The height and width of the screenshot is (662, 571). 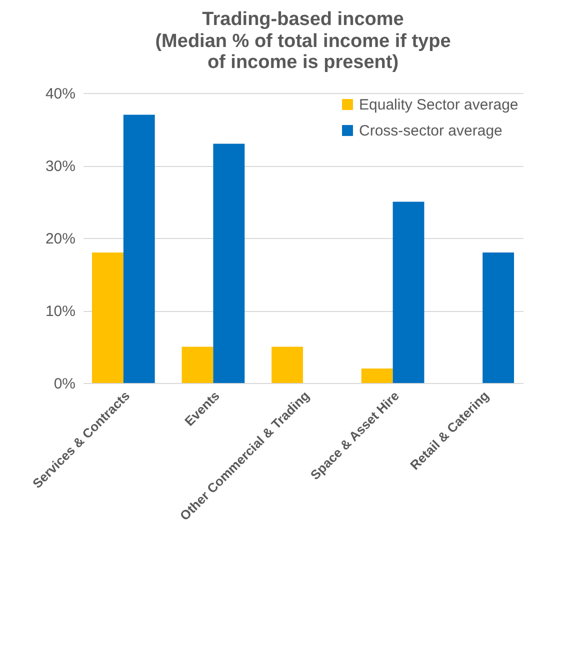 What do you see at coordinates (60, 94) in the screenshot?
I see `y-tick-label: 40%` at bounding box center [60, 94].